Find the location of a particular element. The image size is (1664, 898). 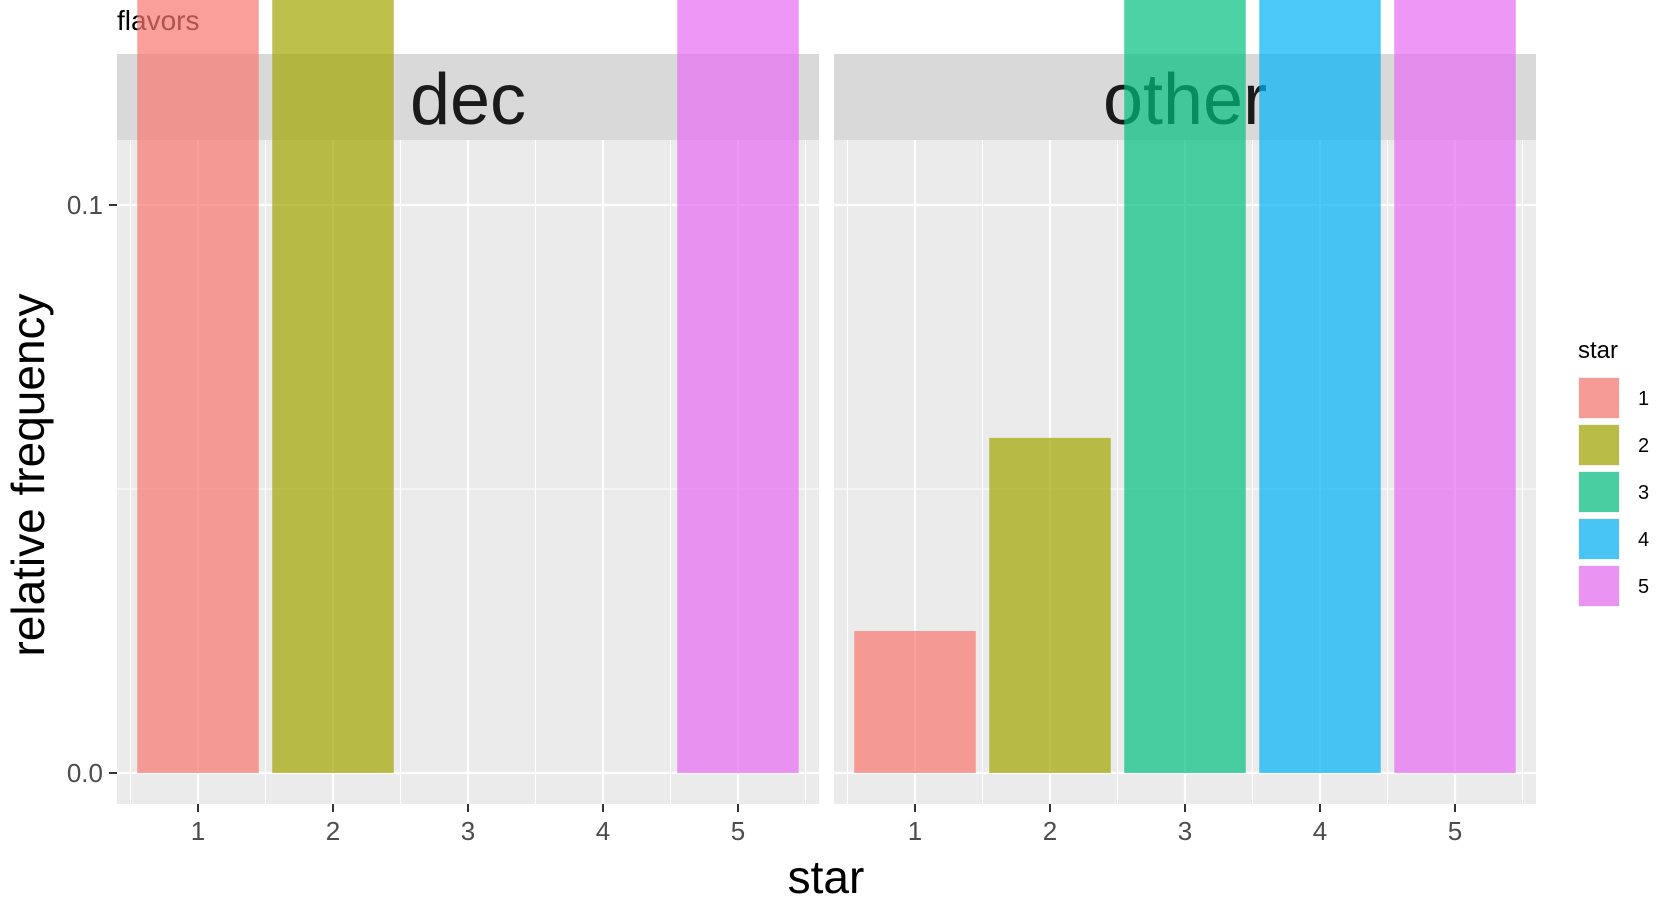

legend-label: 3 is located at coordinates (1643, 493).